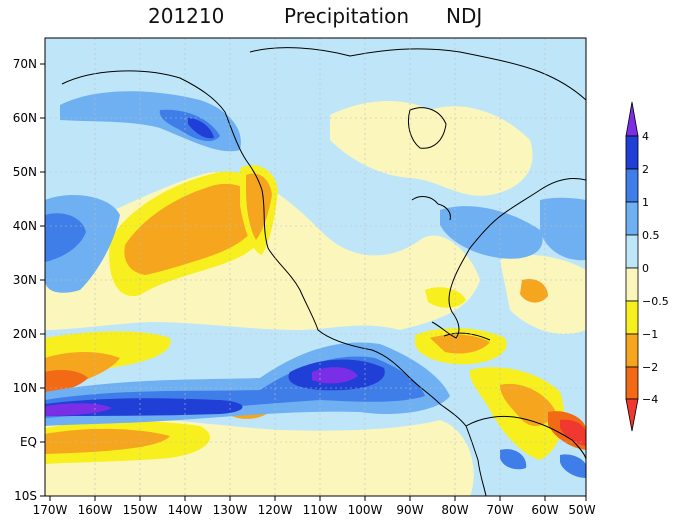 The image size is (680, 526). Describe the element at coordinates (25, 64) in the screenshot. I see `lat-label: 70N` at that location.